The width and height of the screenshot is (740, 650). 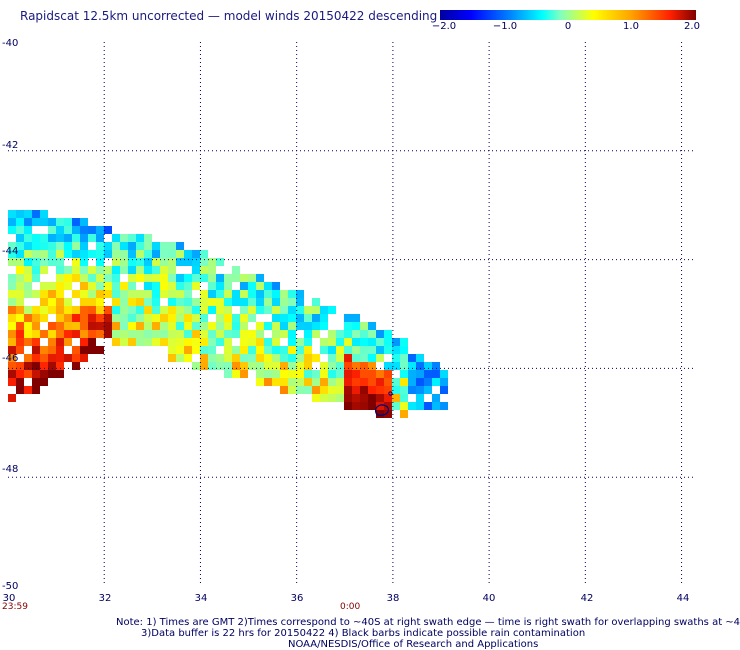 What do you see at coordinates (692, 26) in the screenshot?
I see `colorbar-tick-label: 2.0` at bounding box center [692, 26].